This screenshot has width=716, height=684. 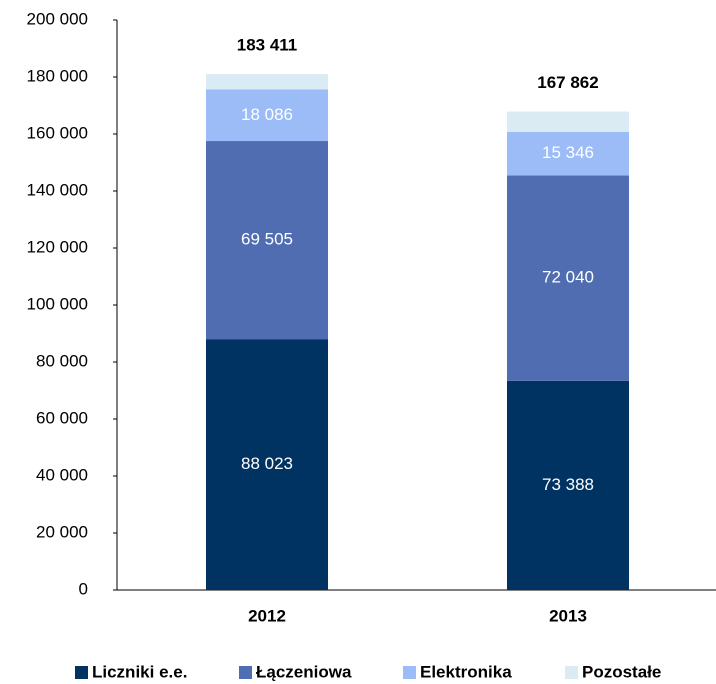 I want to click on x-tick-label: 2012, so click(x=267, y=615).